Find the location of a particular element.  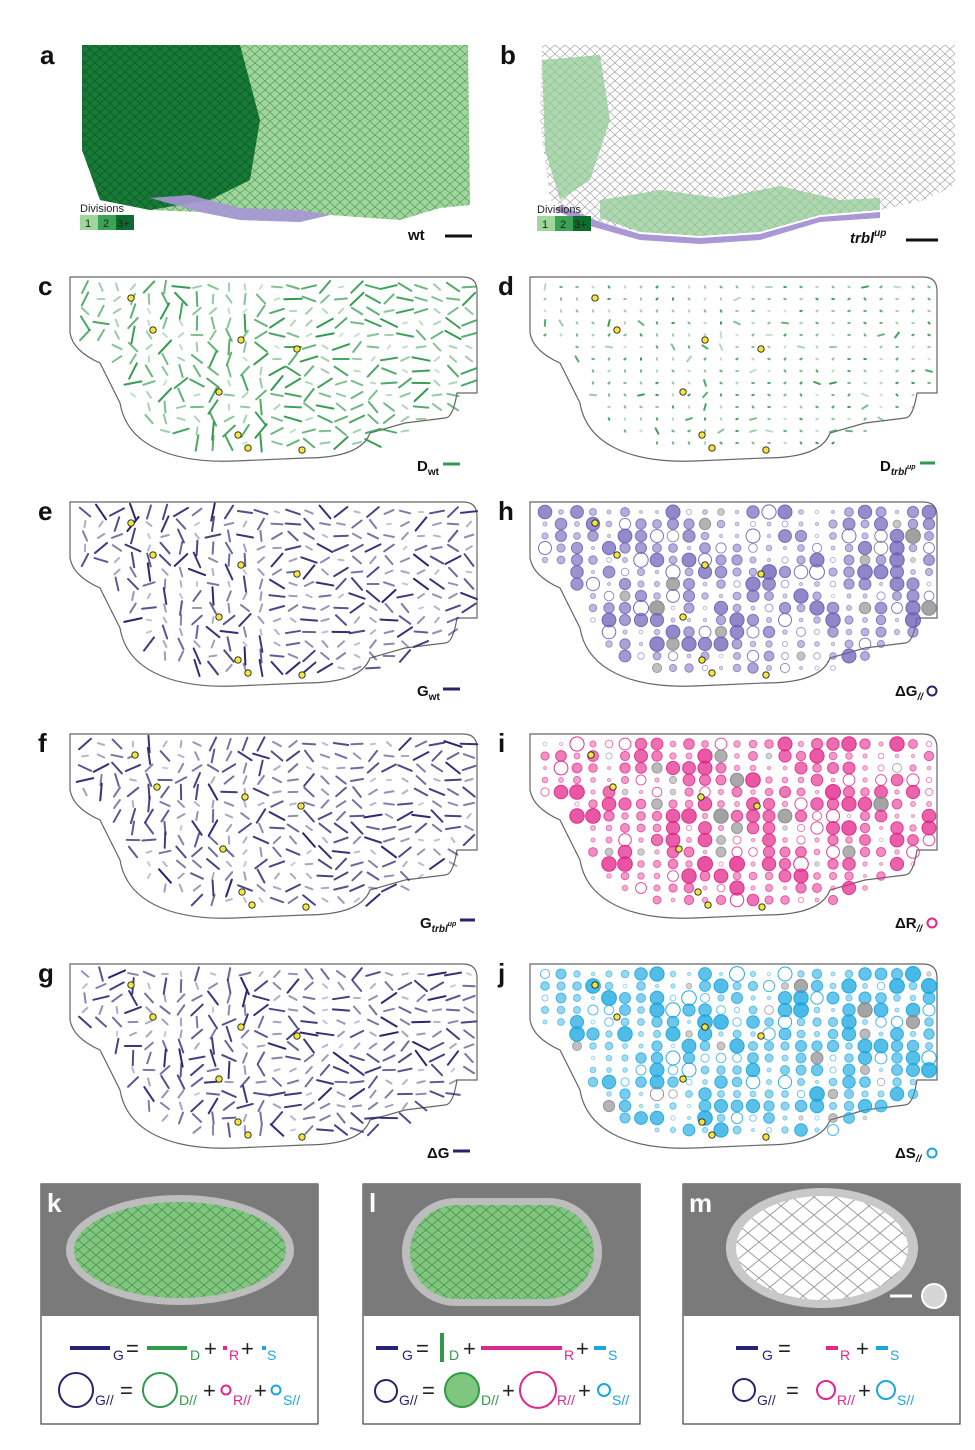

svg-text: R is located at coordinates (569, 1355).